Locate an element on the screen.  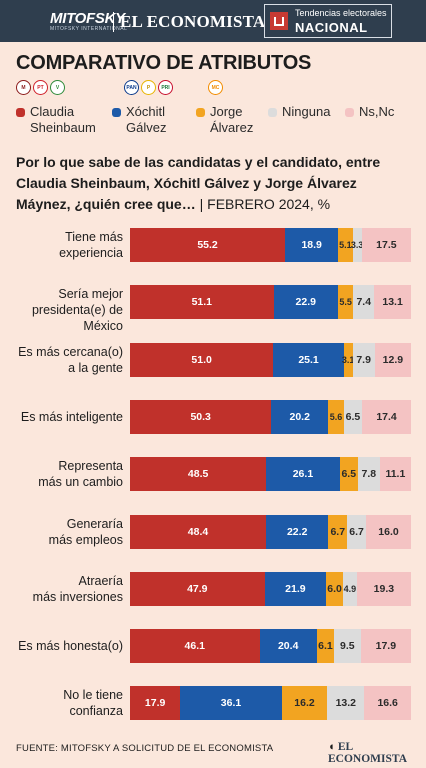
data-label: 5.1 is located at coordinates (345, 245).